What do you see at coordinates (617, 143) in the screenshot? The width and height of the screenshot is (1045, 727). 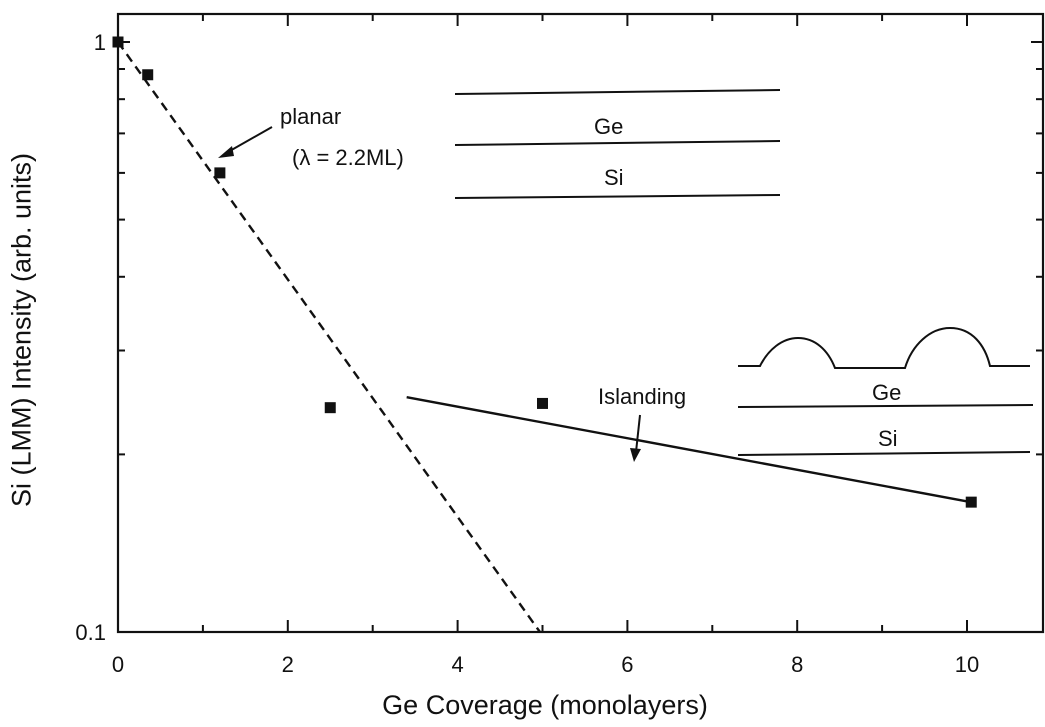 I see `inset-top-interface-line` at bounding box center [617, 143].